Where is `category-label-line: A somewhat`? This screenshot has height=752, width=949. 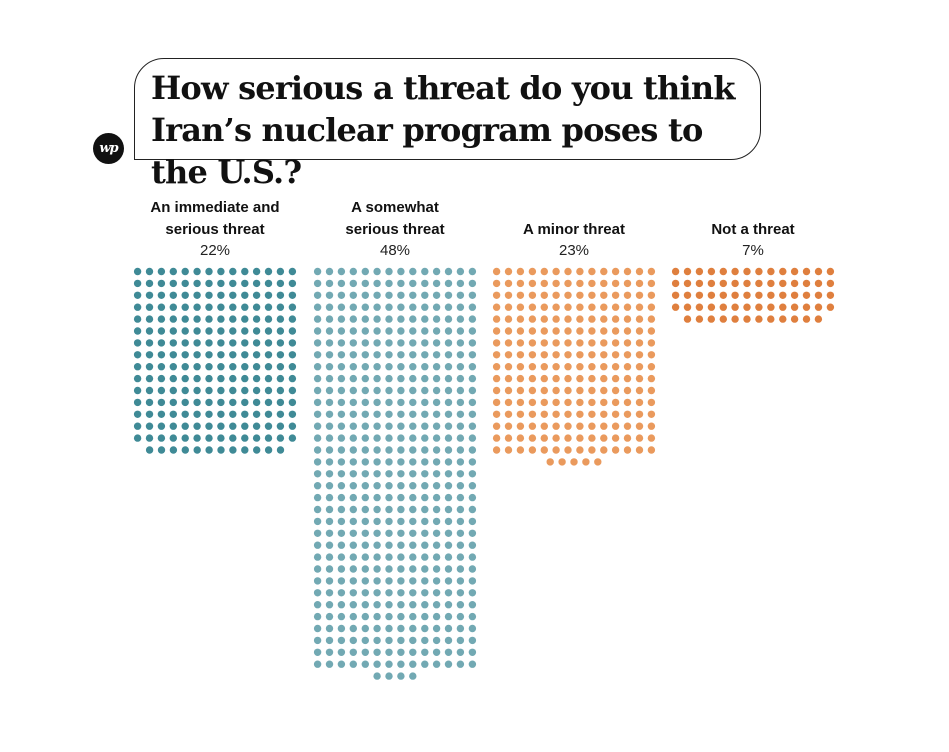
category-label-line: A somewhat is located at coordinates (395, 207).